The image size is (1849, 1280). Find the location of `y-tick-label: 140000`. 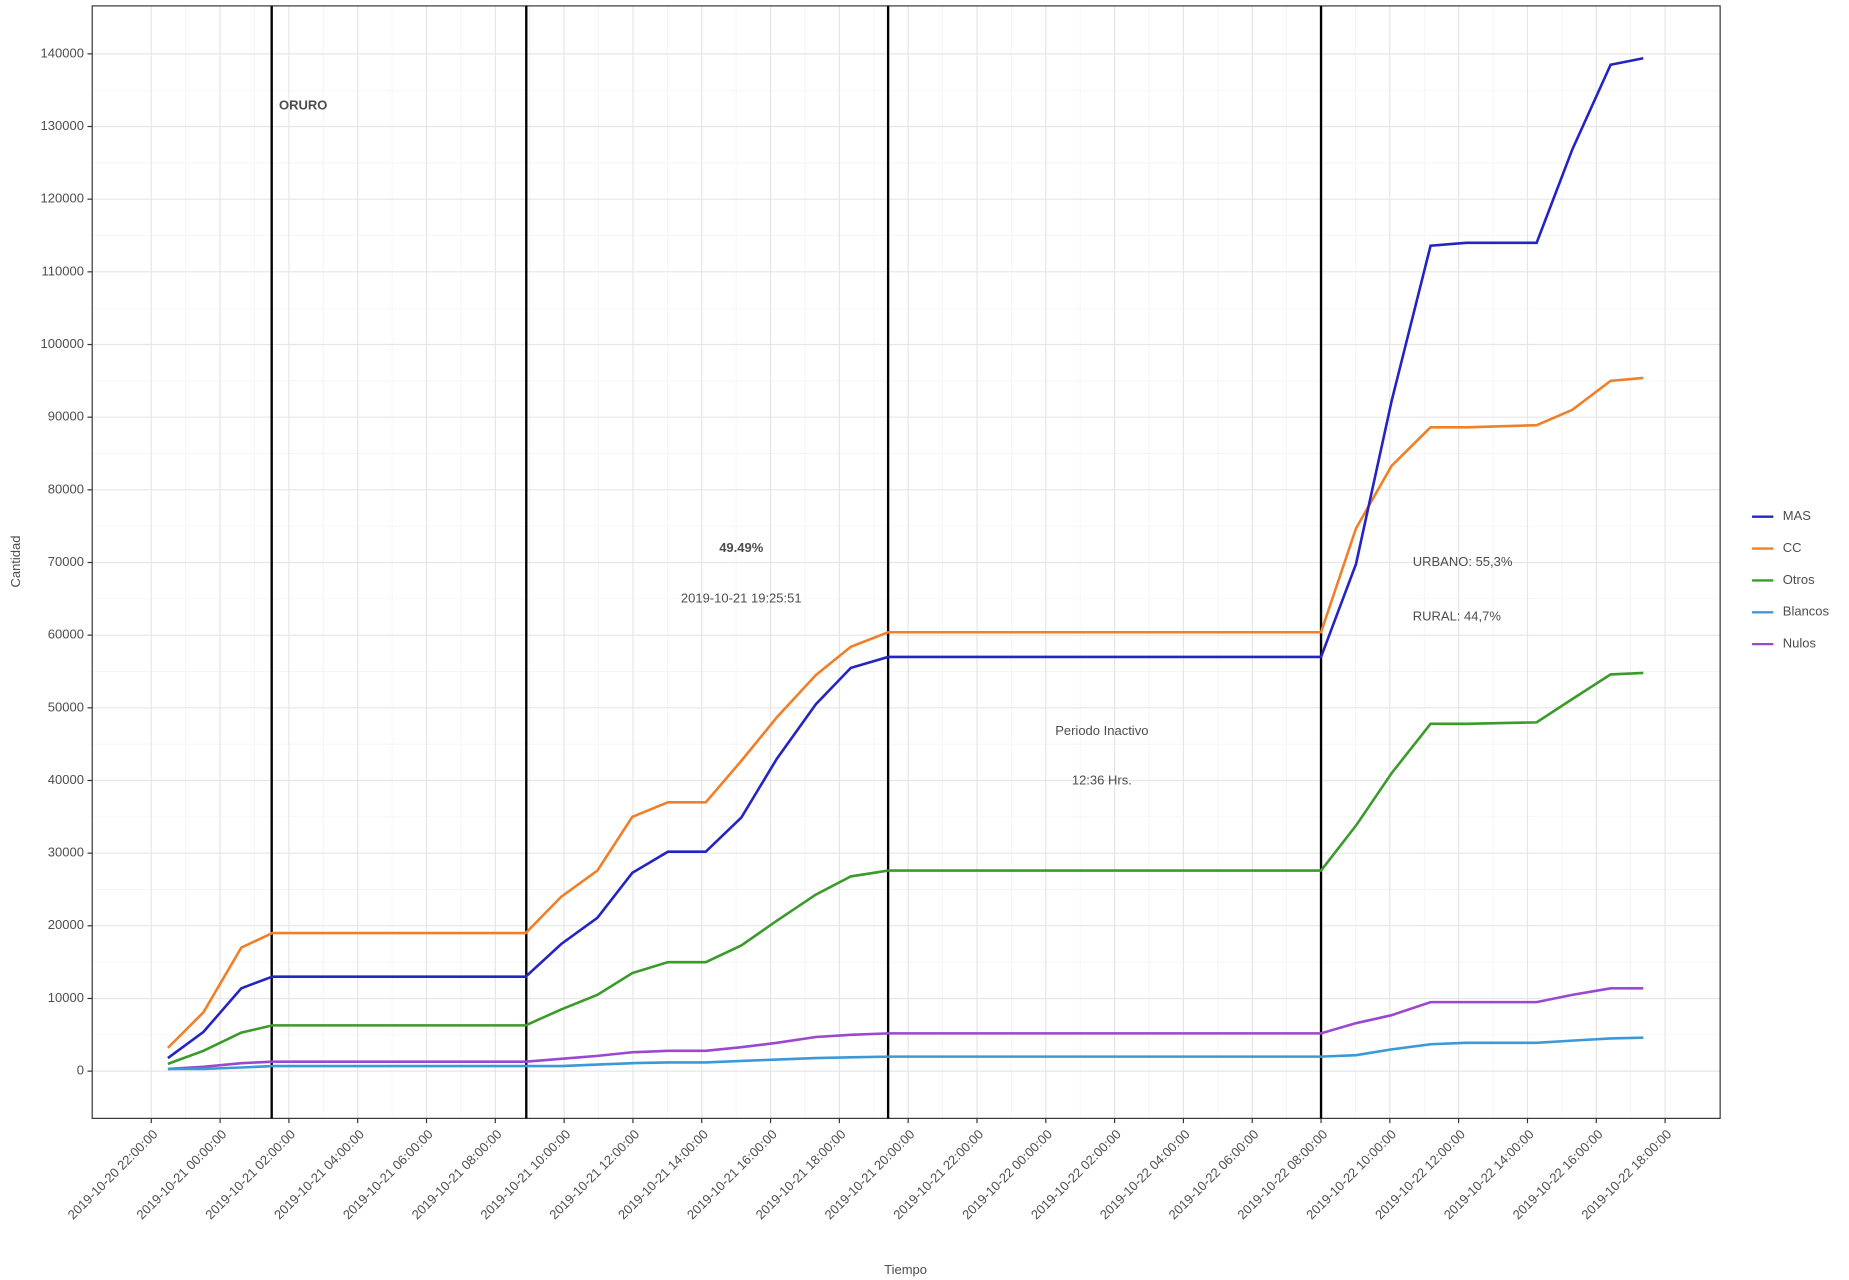

y-tick-label: 140000 is located at coordinates (62, 52).